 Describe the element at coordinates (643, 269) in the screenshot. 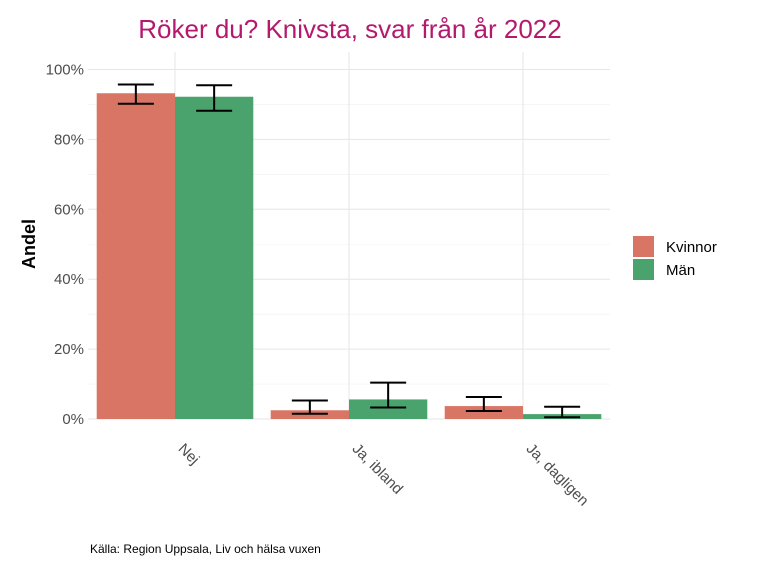

I see `legend-swatch-män` at that location.